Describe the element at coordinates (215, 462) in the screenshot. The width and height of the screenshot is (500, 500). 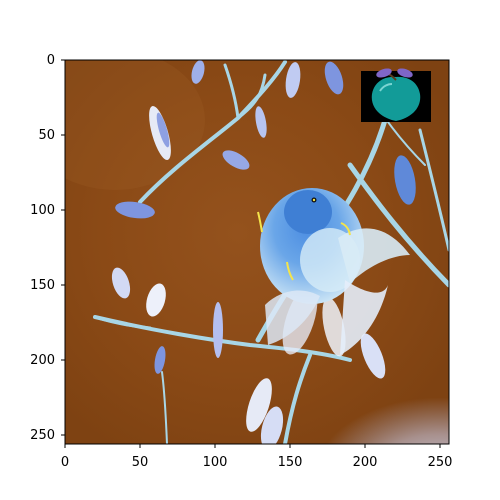
I see `x-tick-label-100: 100` at that location.